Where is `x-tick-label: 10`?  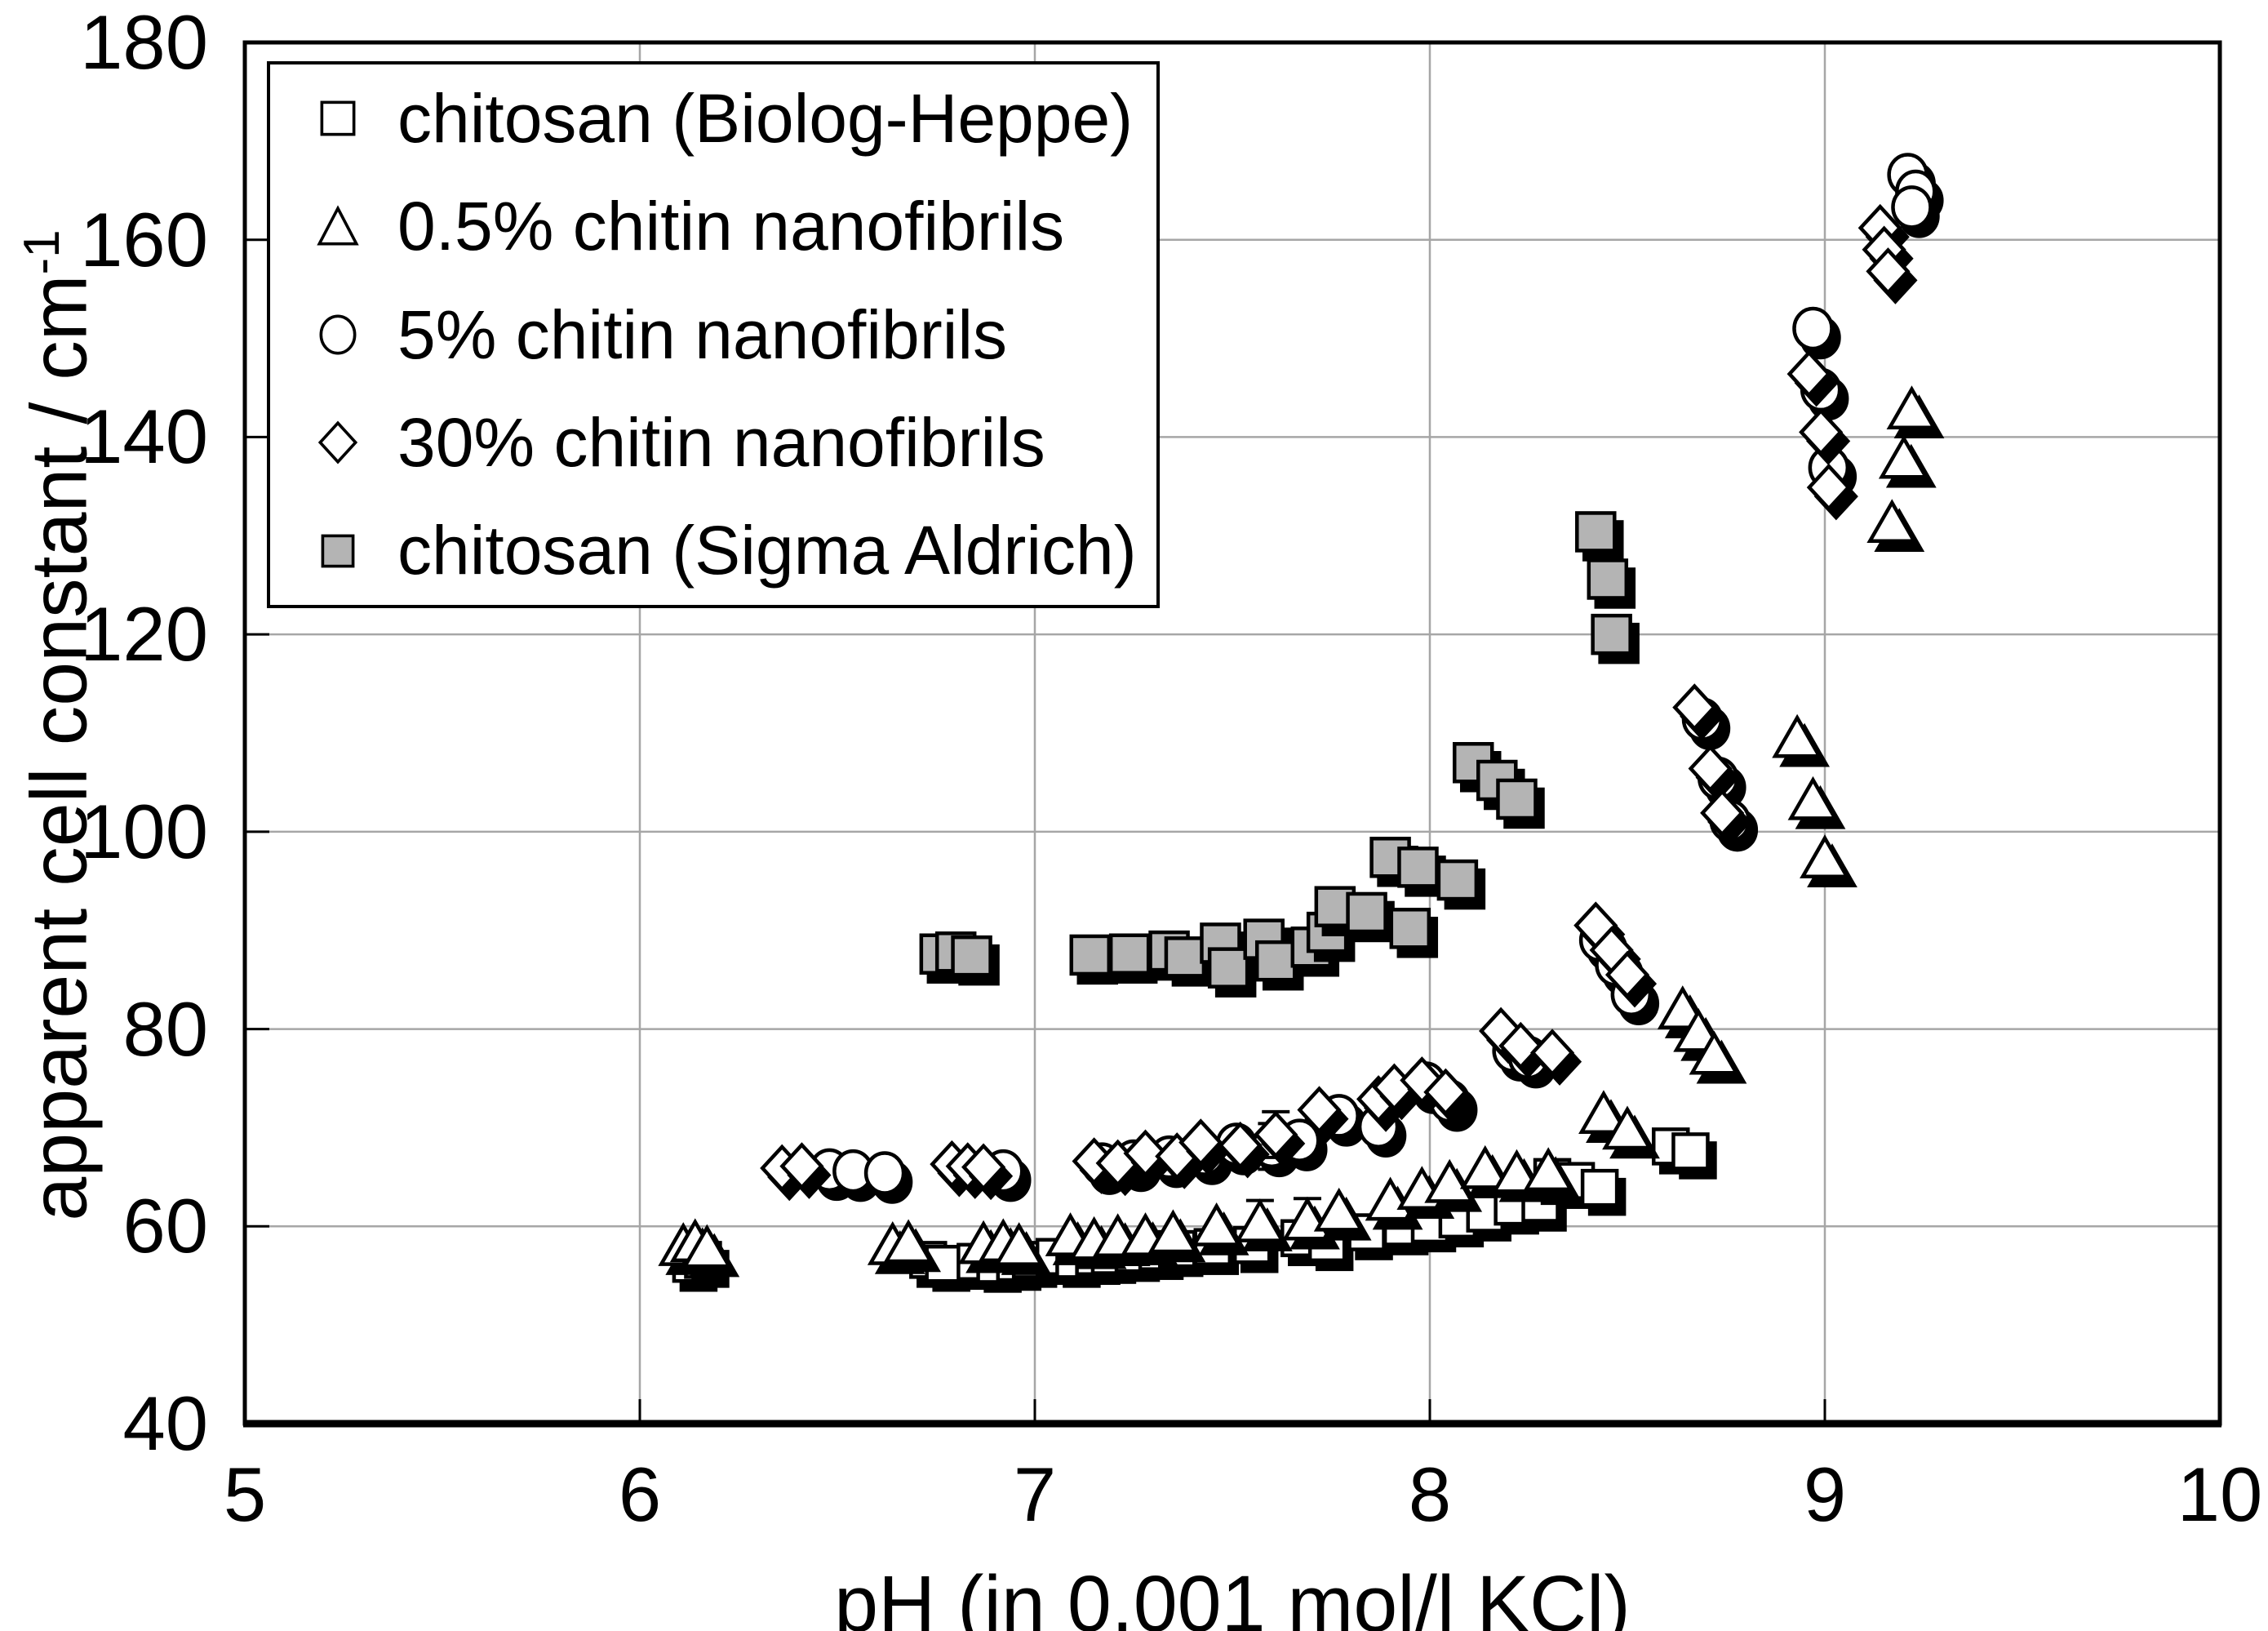
x-tick-label: 10 is located at coordinates (2220, 1494).